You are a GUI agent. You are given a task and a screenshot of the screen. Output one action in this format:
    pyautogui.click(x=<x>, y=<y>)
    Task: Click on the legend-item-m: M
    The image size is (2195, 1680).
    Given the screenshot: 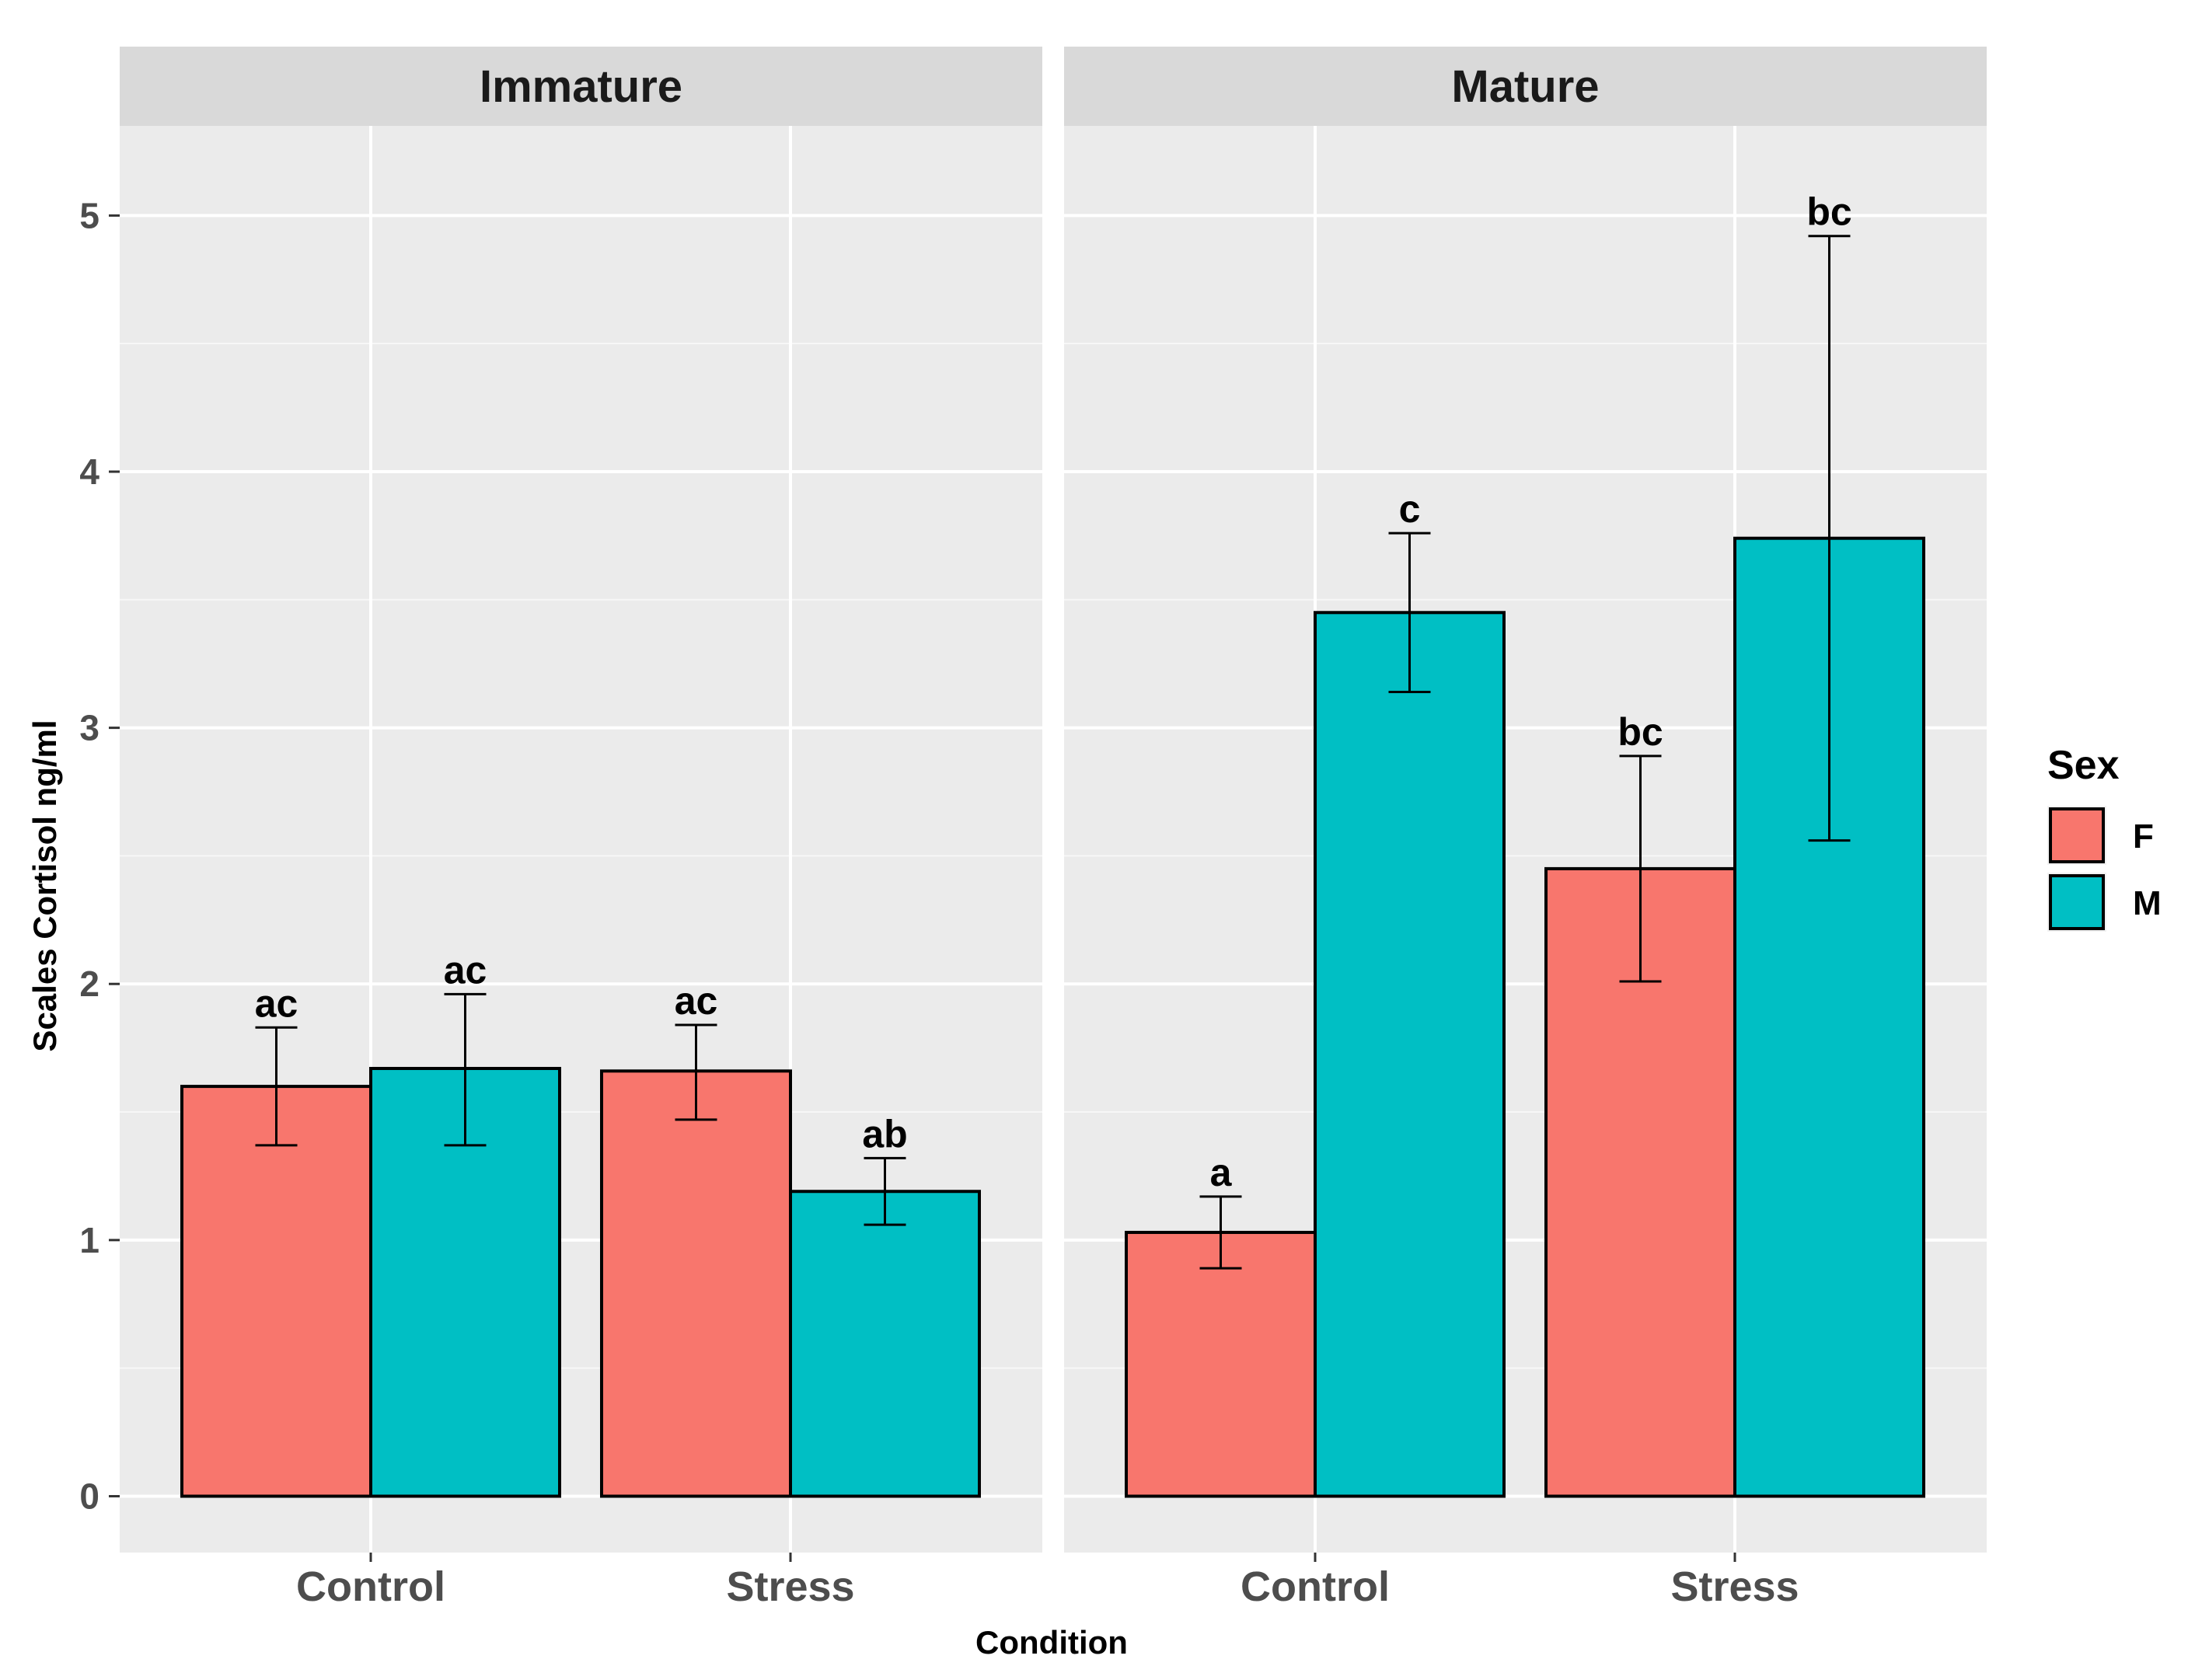 What is the action you would take?
    pyautogui.click(x=2104, y=903)
    